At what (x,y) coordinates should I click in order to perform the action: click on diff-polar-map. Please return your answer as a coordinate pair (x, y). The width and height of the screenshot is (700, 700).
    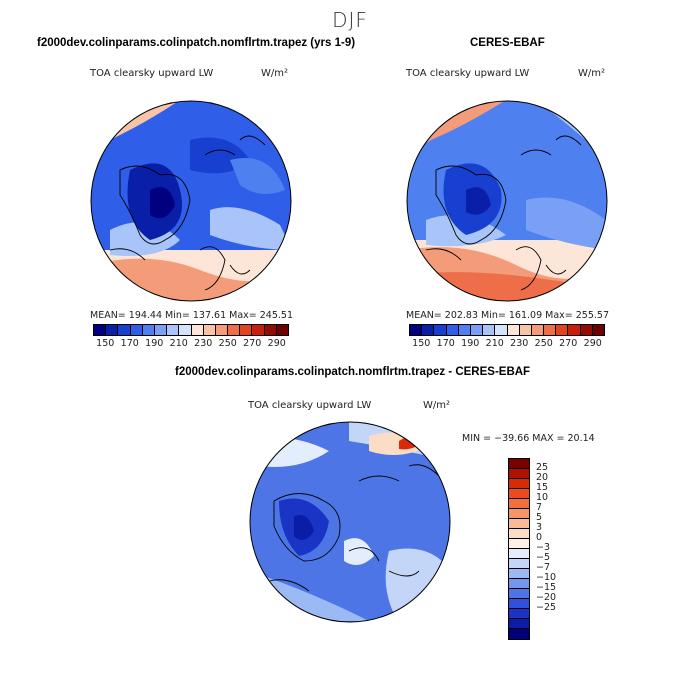
    Looking at the image, I should click on (350, 522).